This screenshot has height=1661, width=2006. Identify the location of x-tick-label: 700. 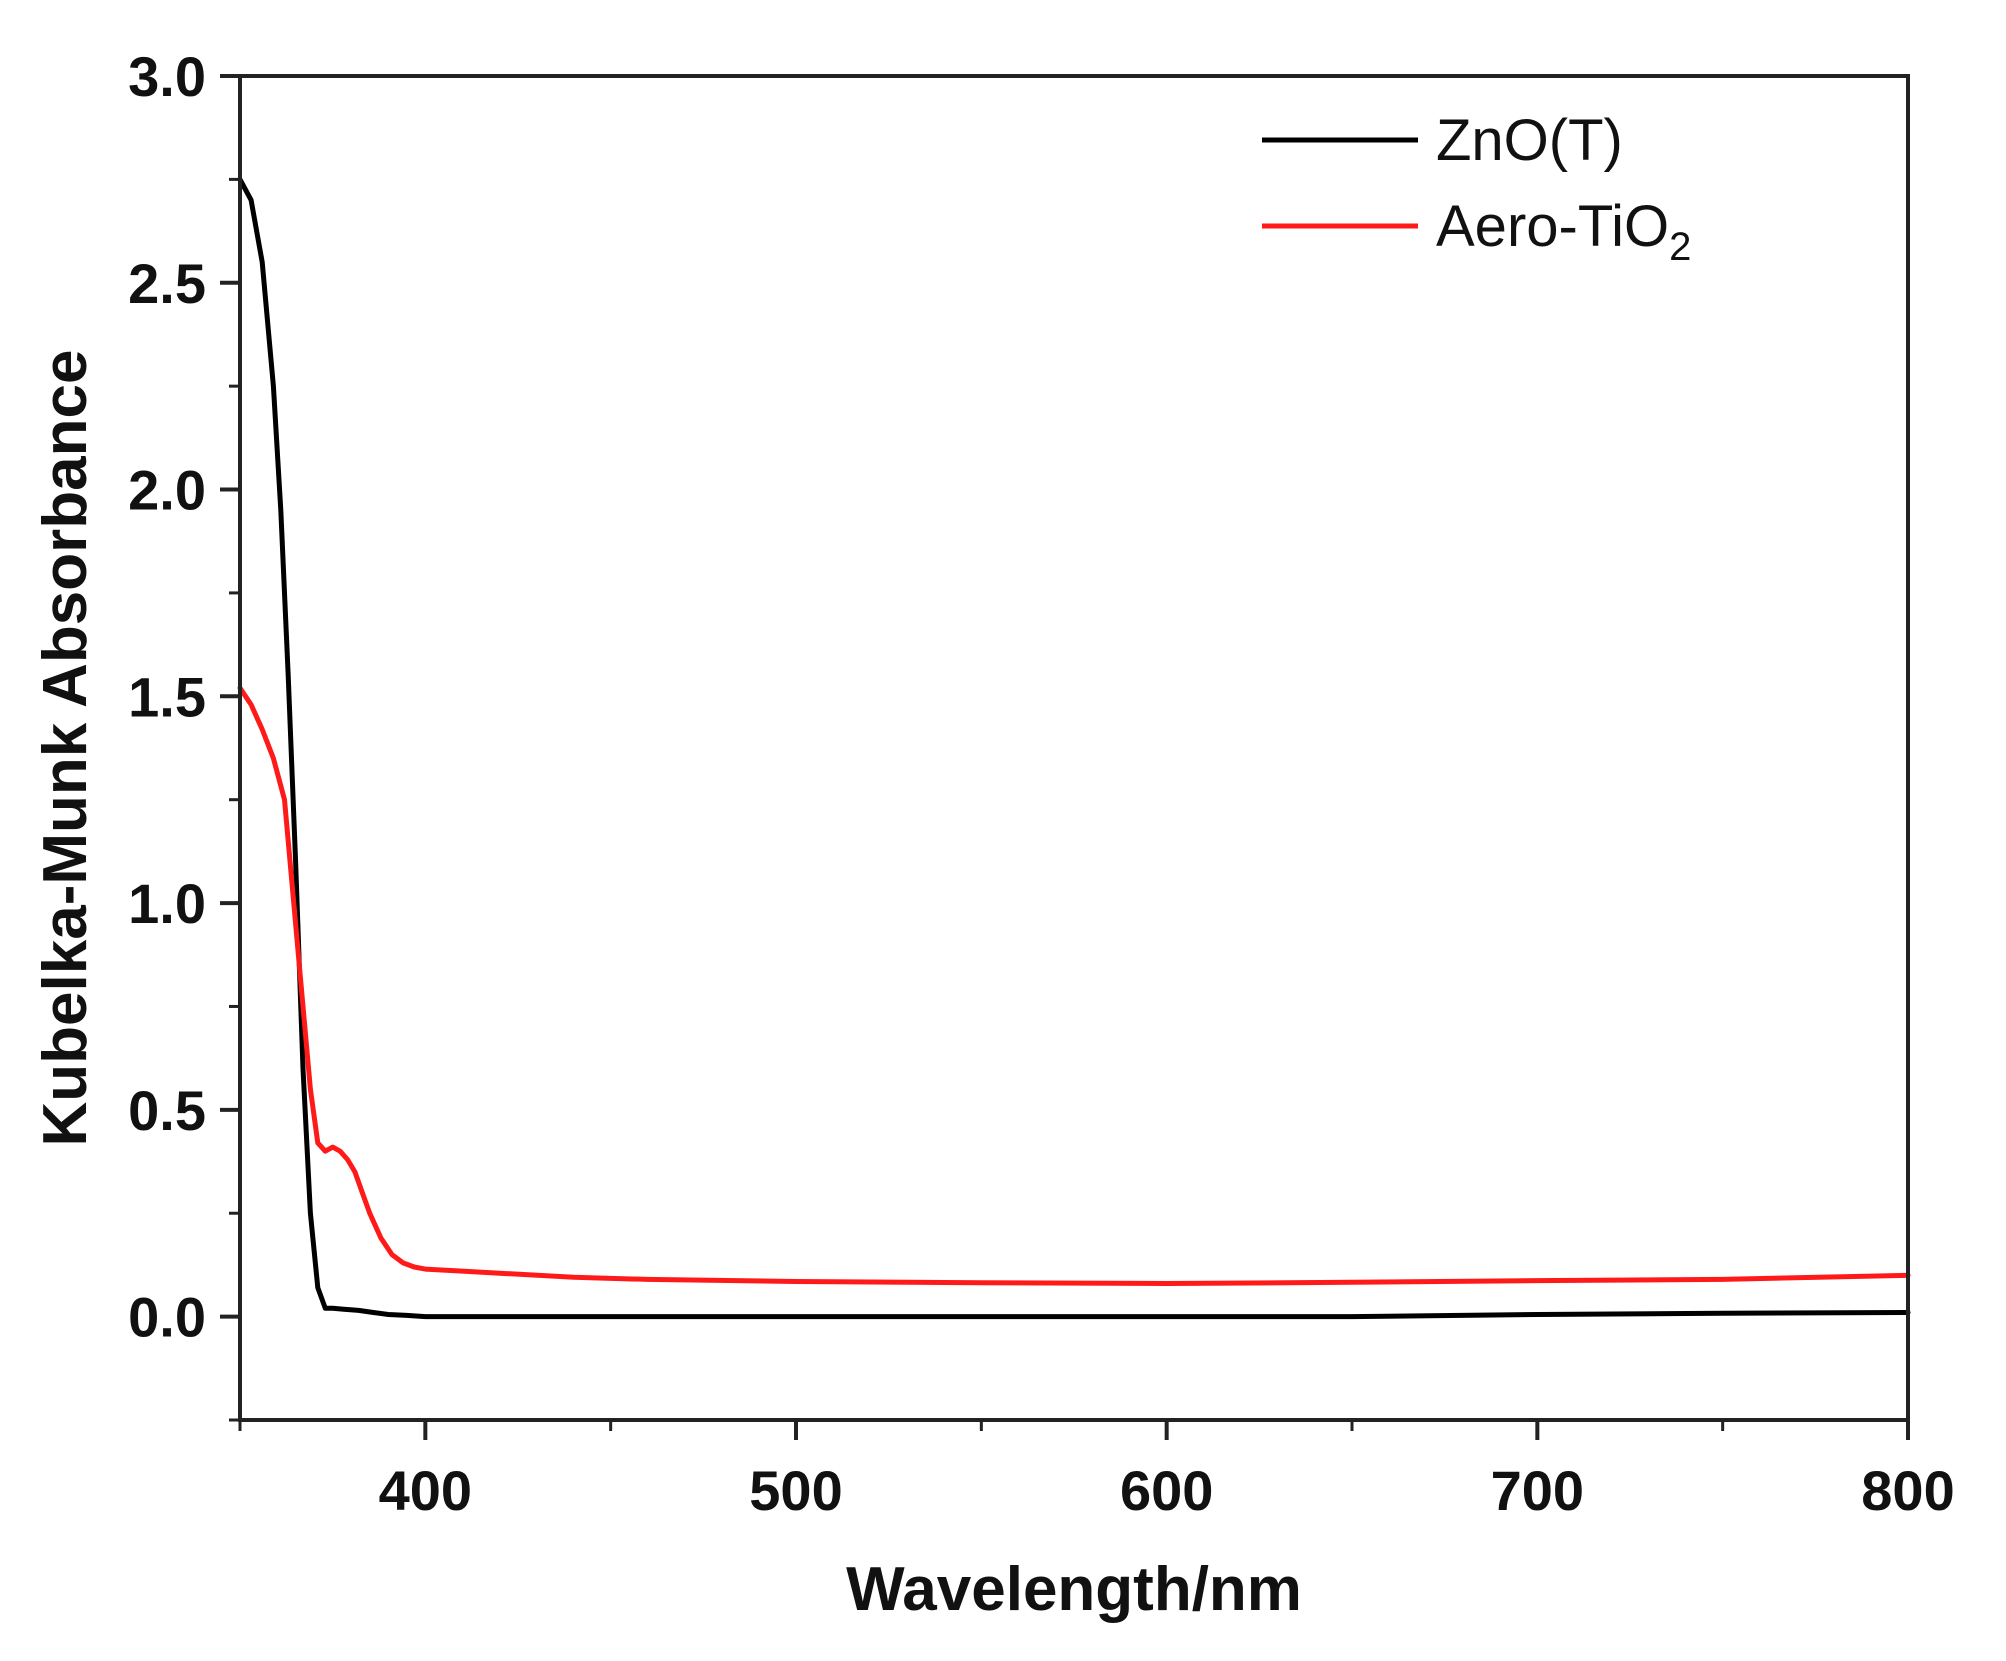
(1537, 1490).